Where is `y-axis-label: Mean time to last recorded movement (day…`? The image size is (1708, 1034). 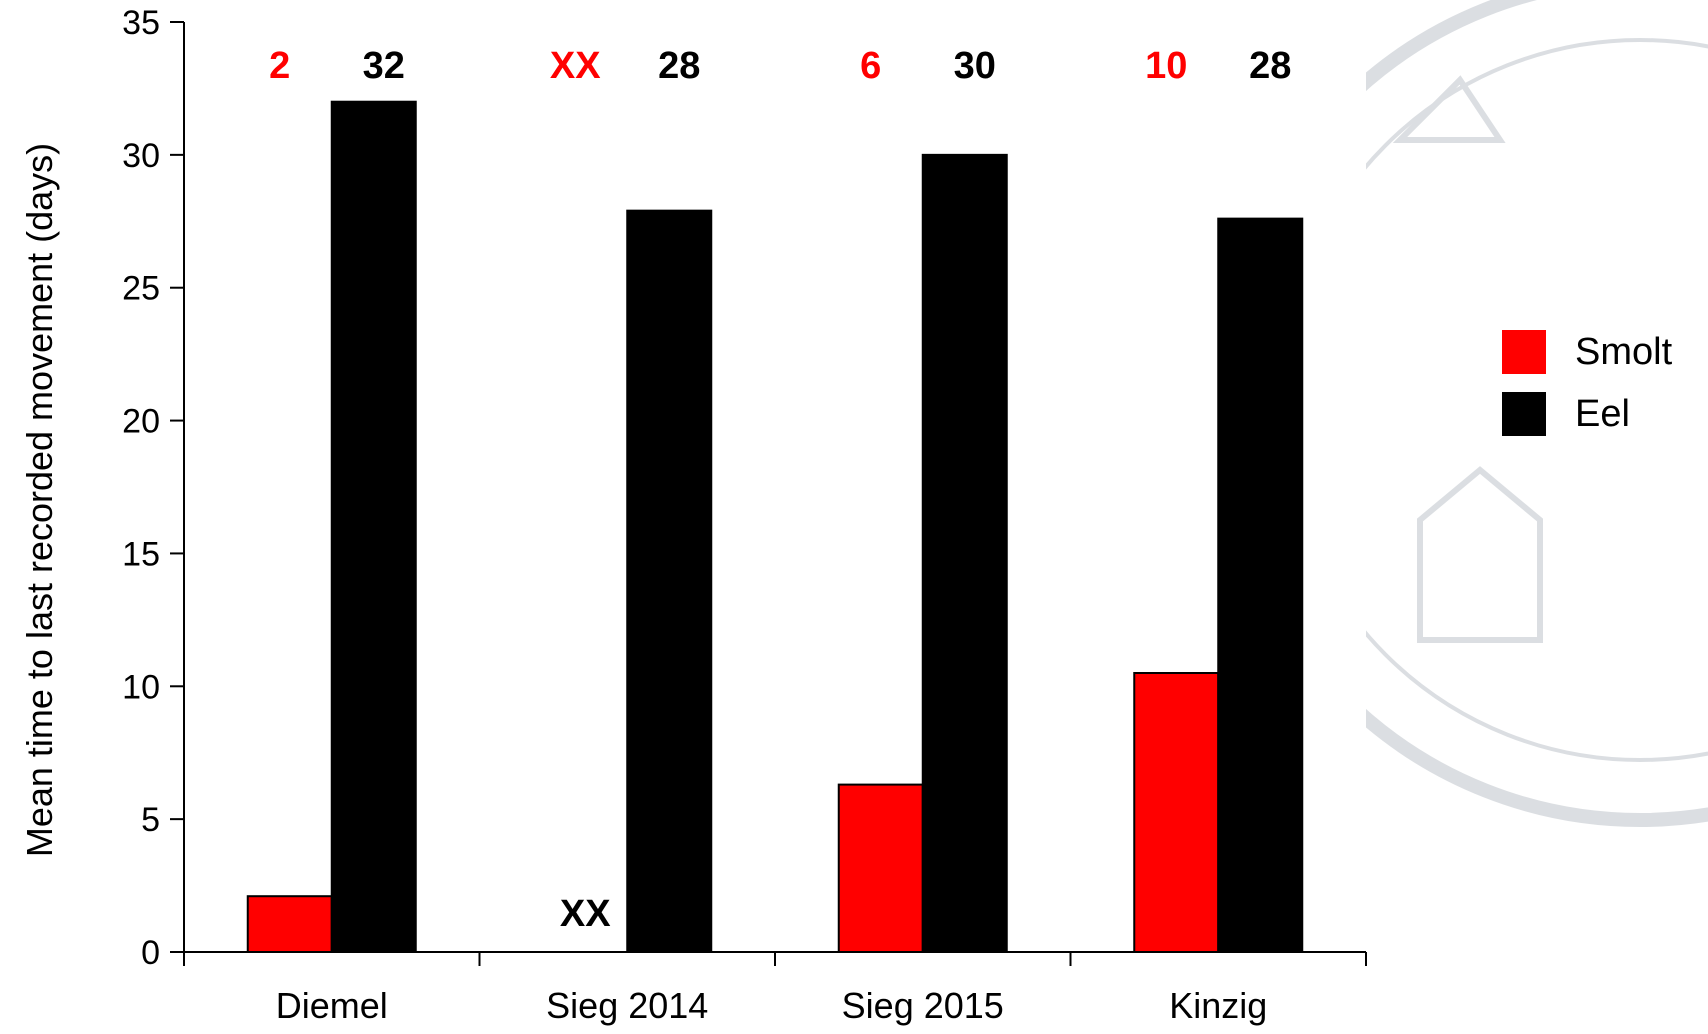
y-axis-label: Mean time to last recorded movement (day… is located at coordinates (39, 500).